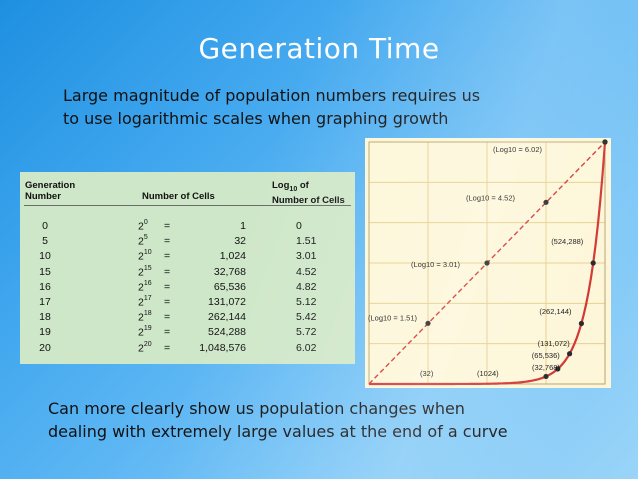  I want to click on generation-cell: 5, so click(45, 241).